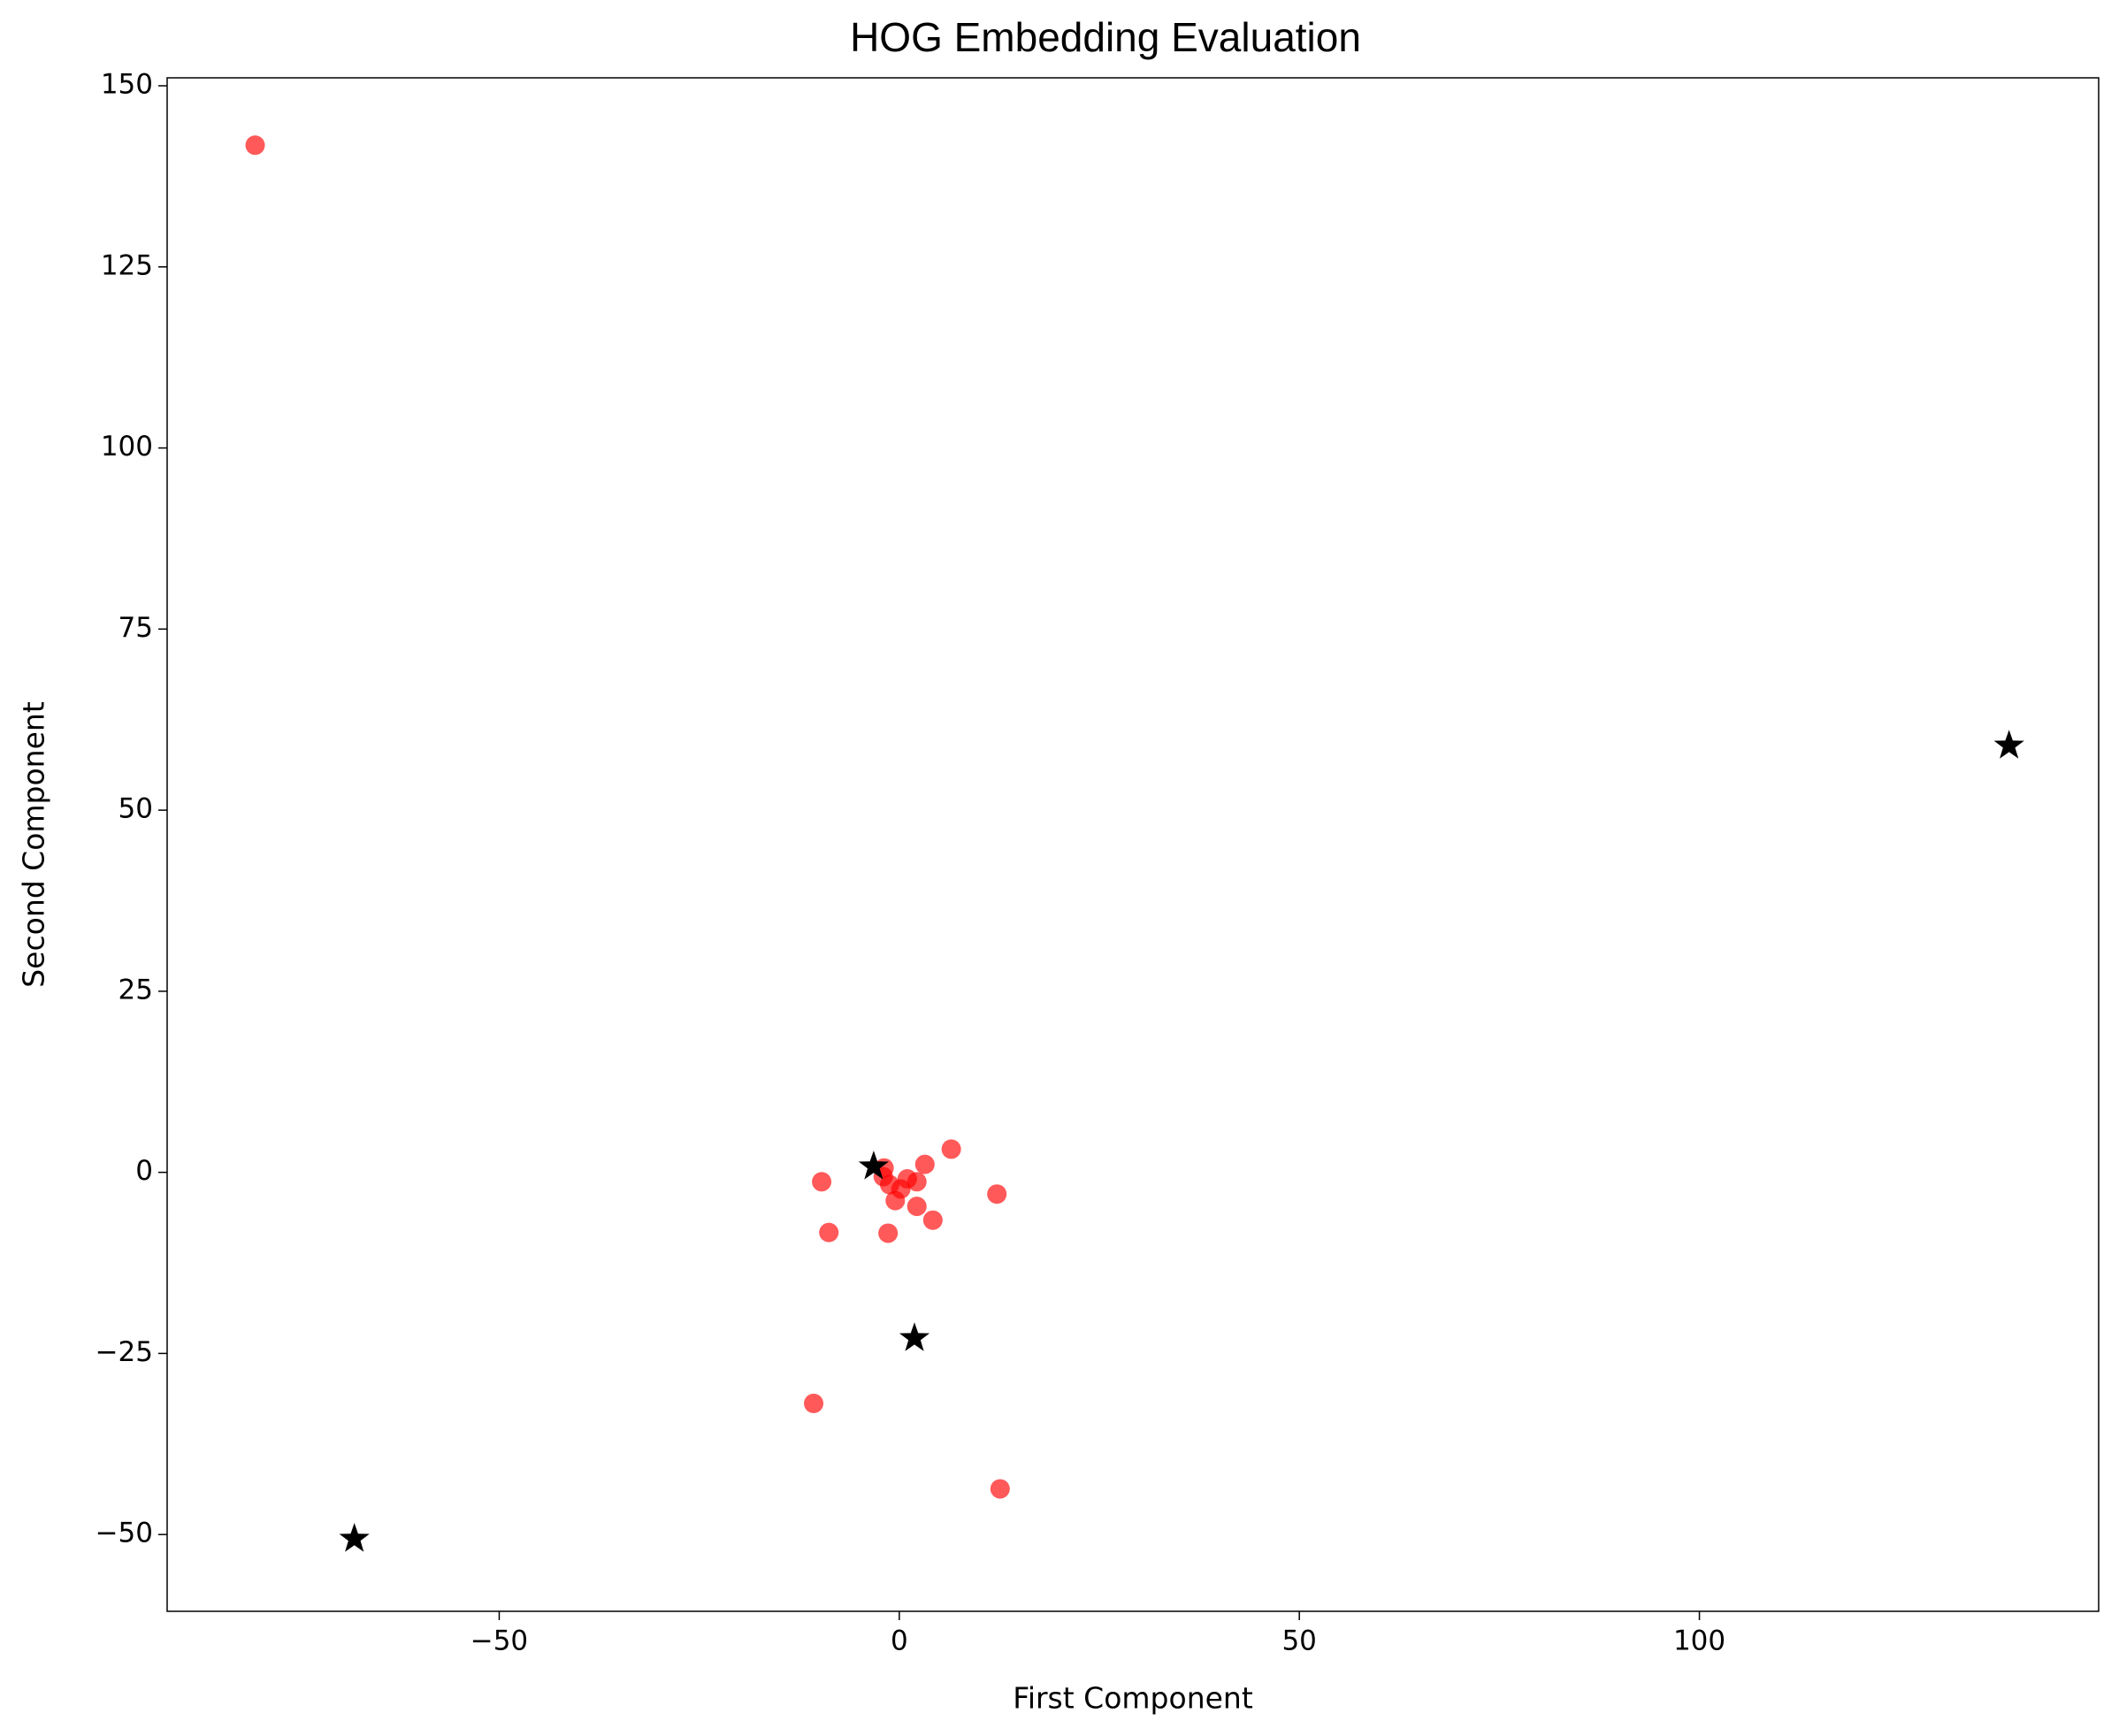 The image size is (2119, 1736). I want to click on y-tick-label: 75, so click(136, 628).